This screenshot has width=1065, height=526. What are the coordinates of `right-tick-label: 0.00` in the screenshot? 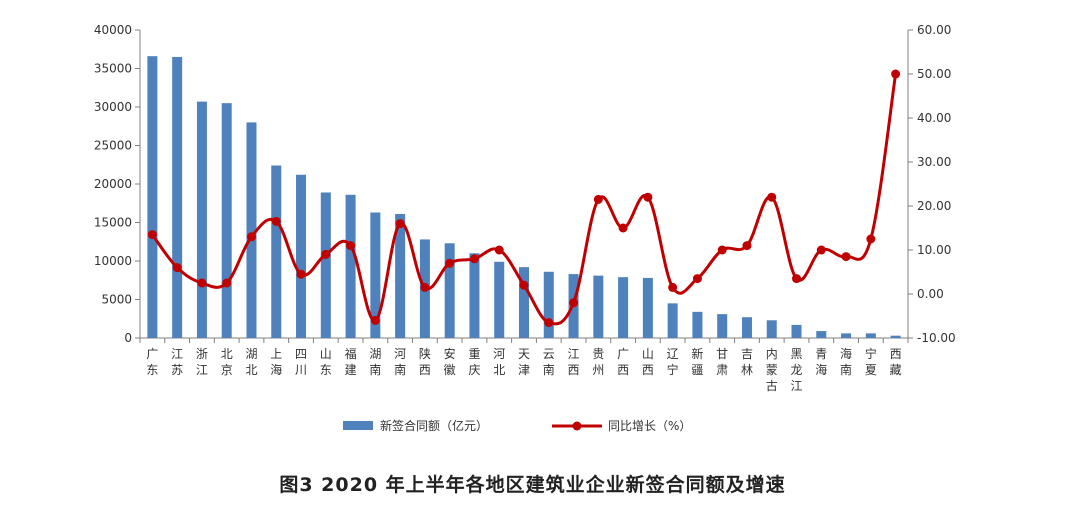 It's located at (930, 294).